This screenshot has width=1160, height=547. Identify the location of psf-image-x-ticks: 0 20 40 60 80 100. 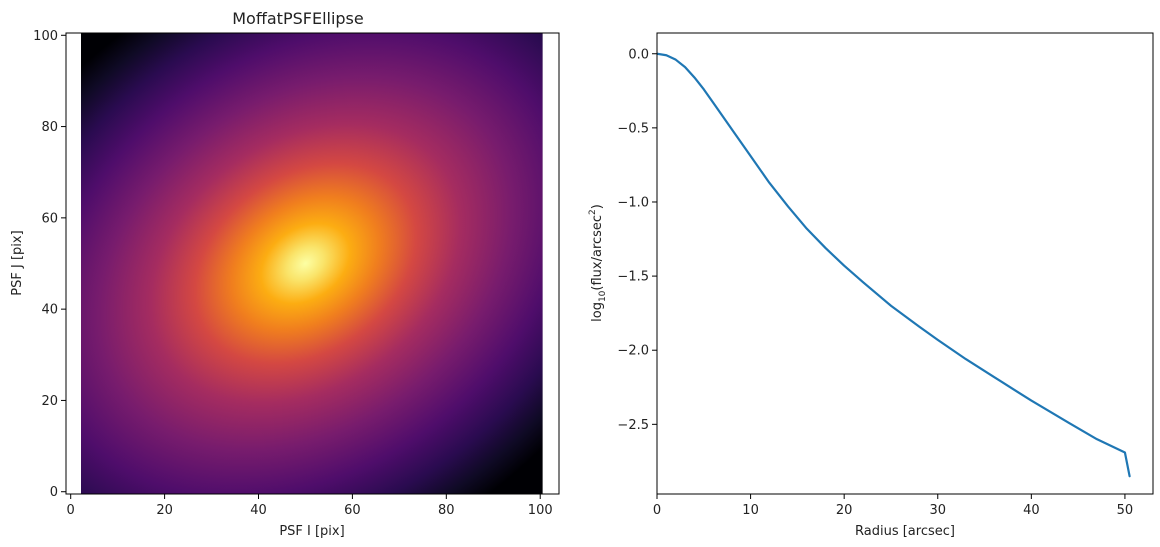
(310, 506).